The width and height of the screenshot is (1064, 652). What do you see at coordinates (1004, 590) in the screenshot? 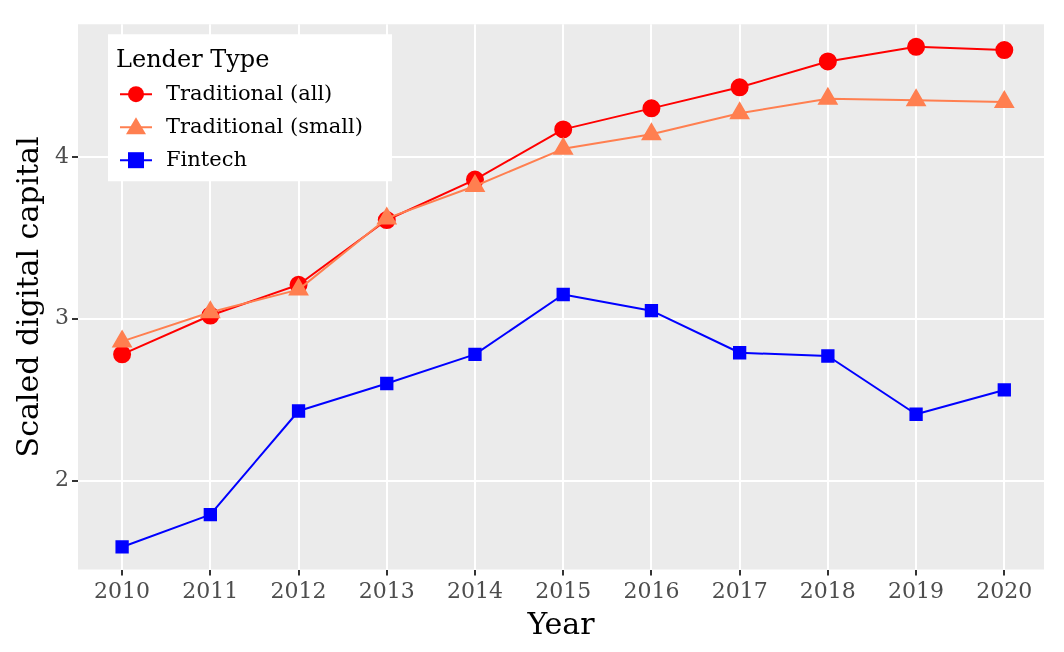
I see `x-tick-label: 2020` at bounding box center [1004, 590].